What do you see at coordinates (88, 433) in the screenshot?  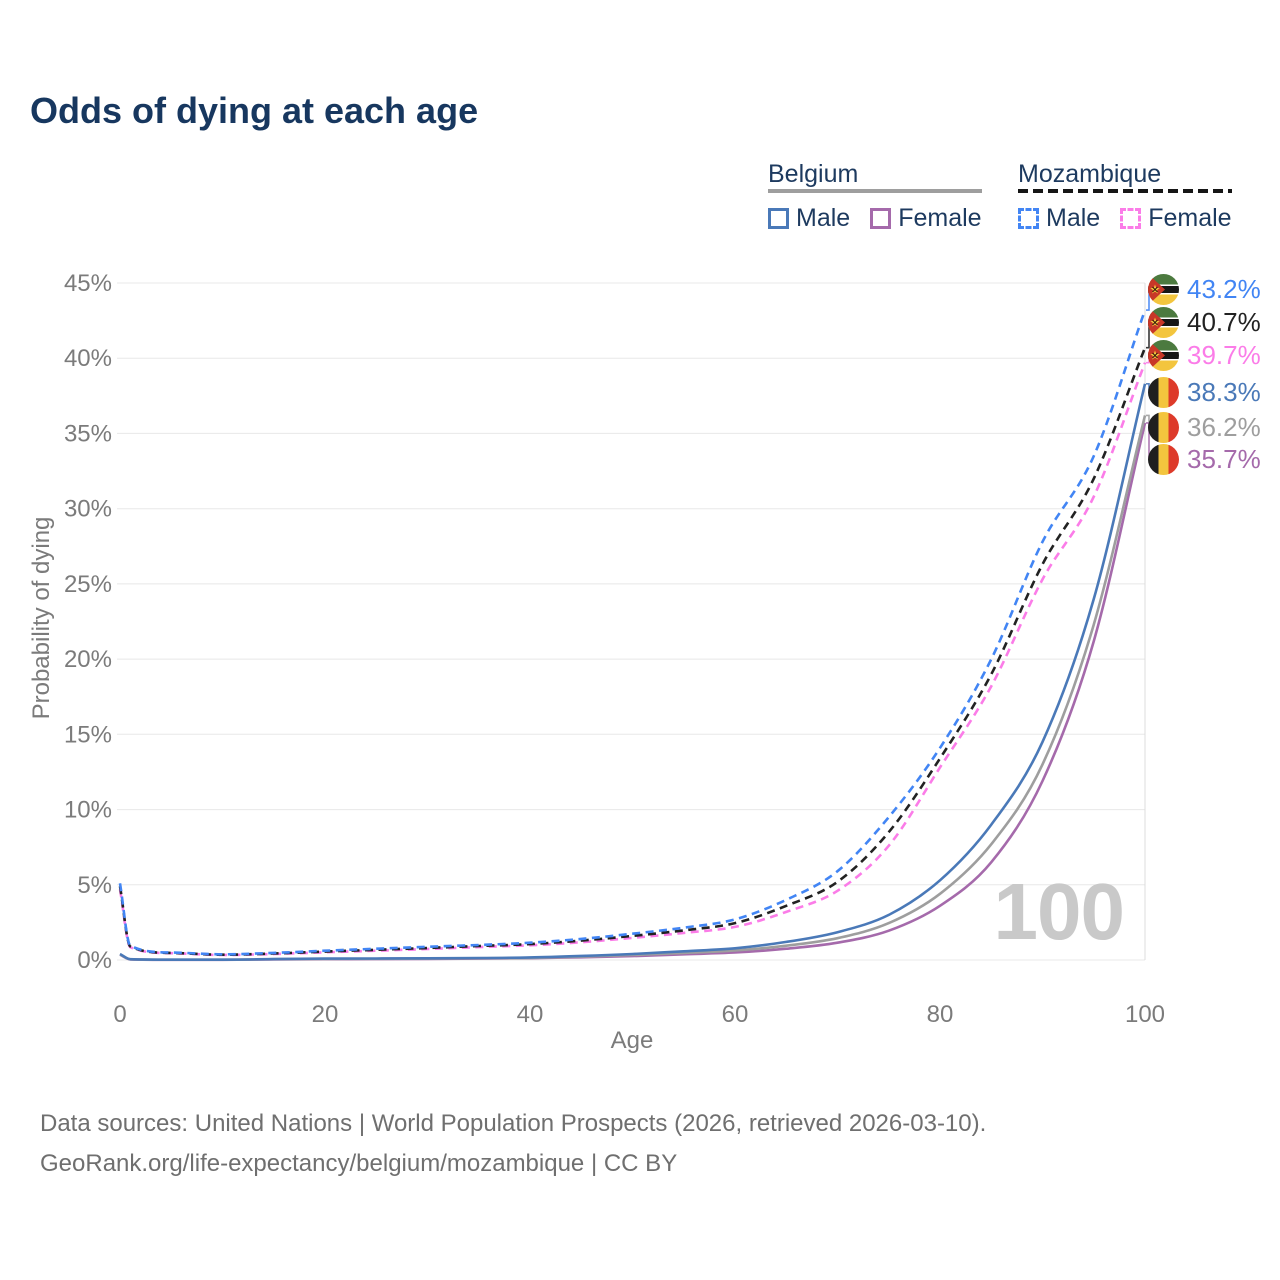 I see `y-tick-label: 35%` at bounding box center [88, 433].